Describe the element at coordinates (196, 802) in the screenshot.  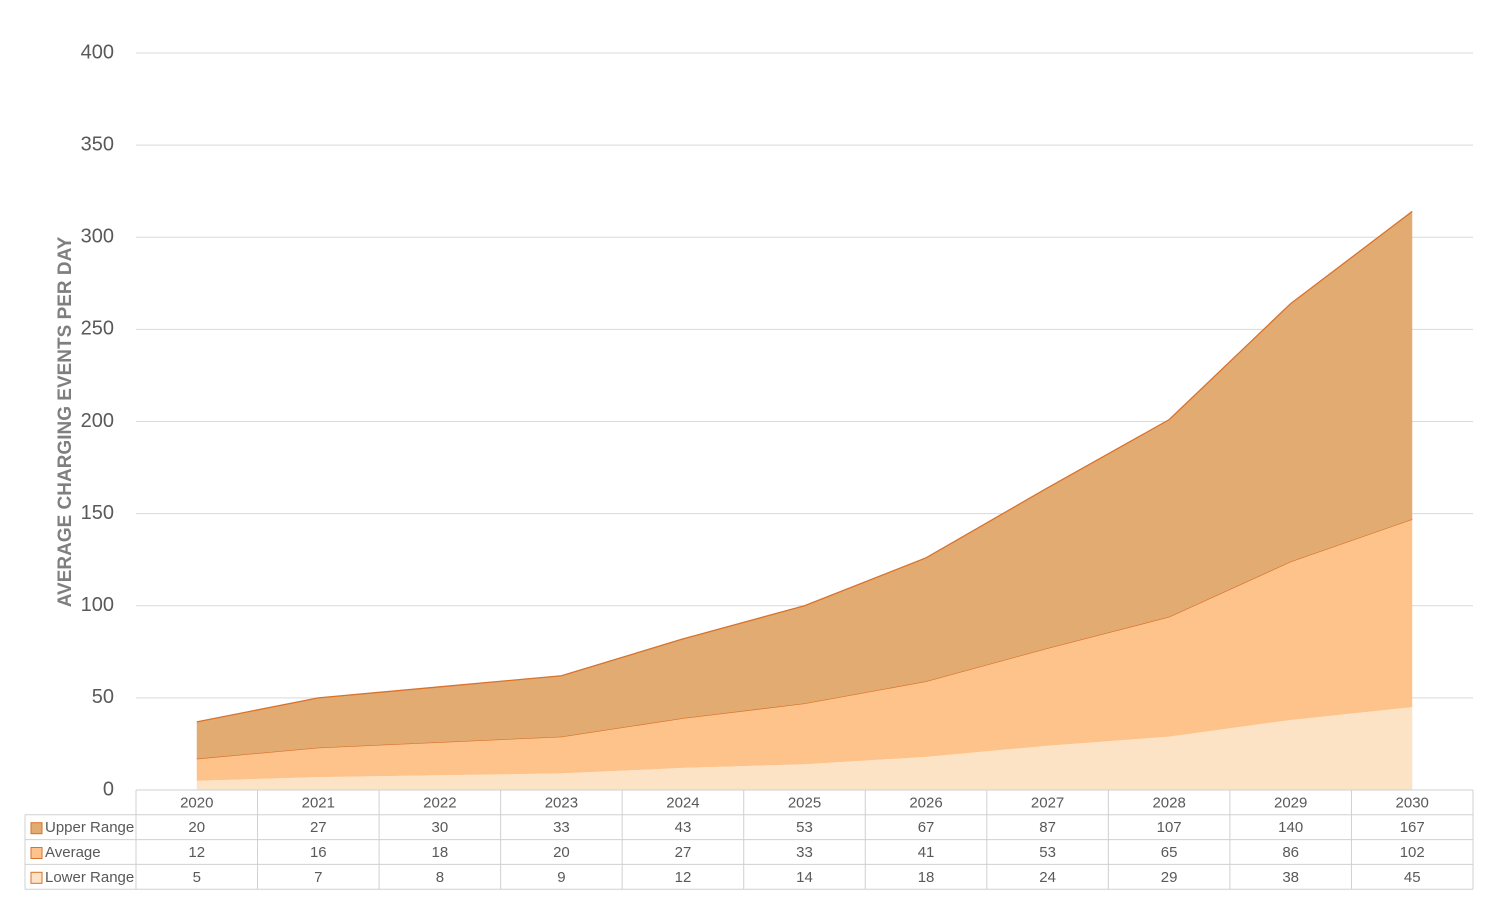
I see `x-tick-label: 2020` at that location.